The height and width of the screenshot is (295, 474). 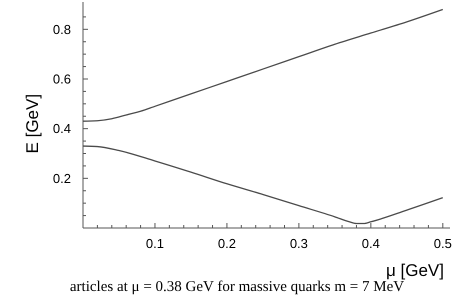 What do you see at coordinates (155, 243) in the screenshot?
I see `x-tick-label: 0.1` at bounding box center [155, 243].